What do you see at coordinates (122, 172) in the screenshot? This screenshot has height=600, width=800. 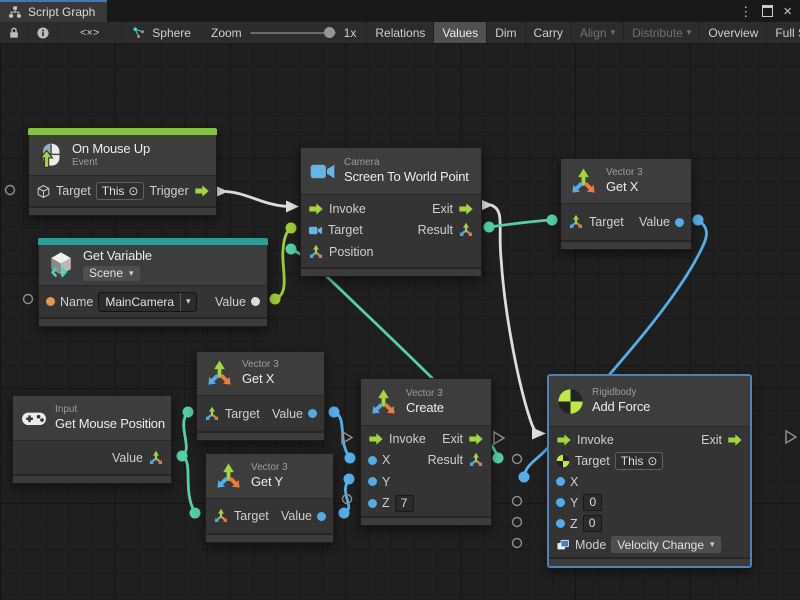 I see `node-on-mouse-up: On Mouse Up Event Target This ⊙ Trigger` at bounding box center [122, 172].